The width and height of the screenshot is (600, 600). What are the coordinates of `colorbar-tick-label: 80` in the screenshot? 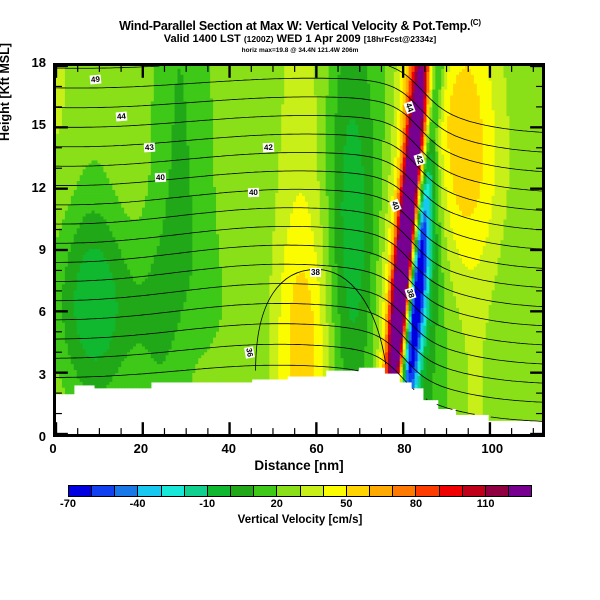 It's located at (416, 504).